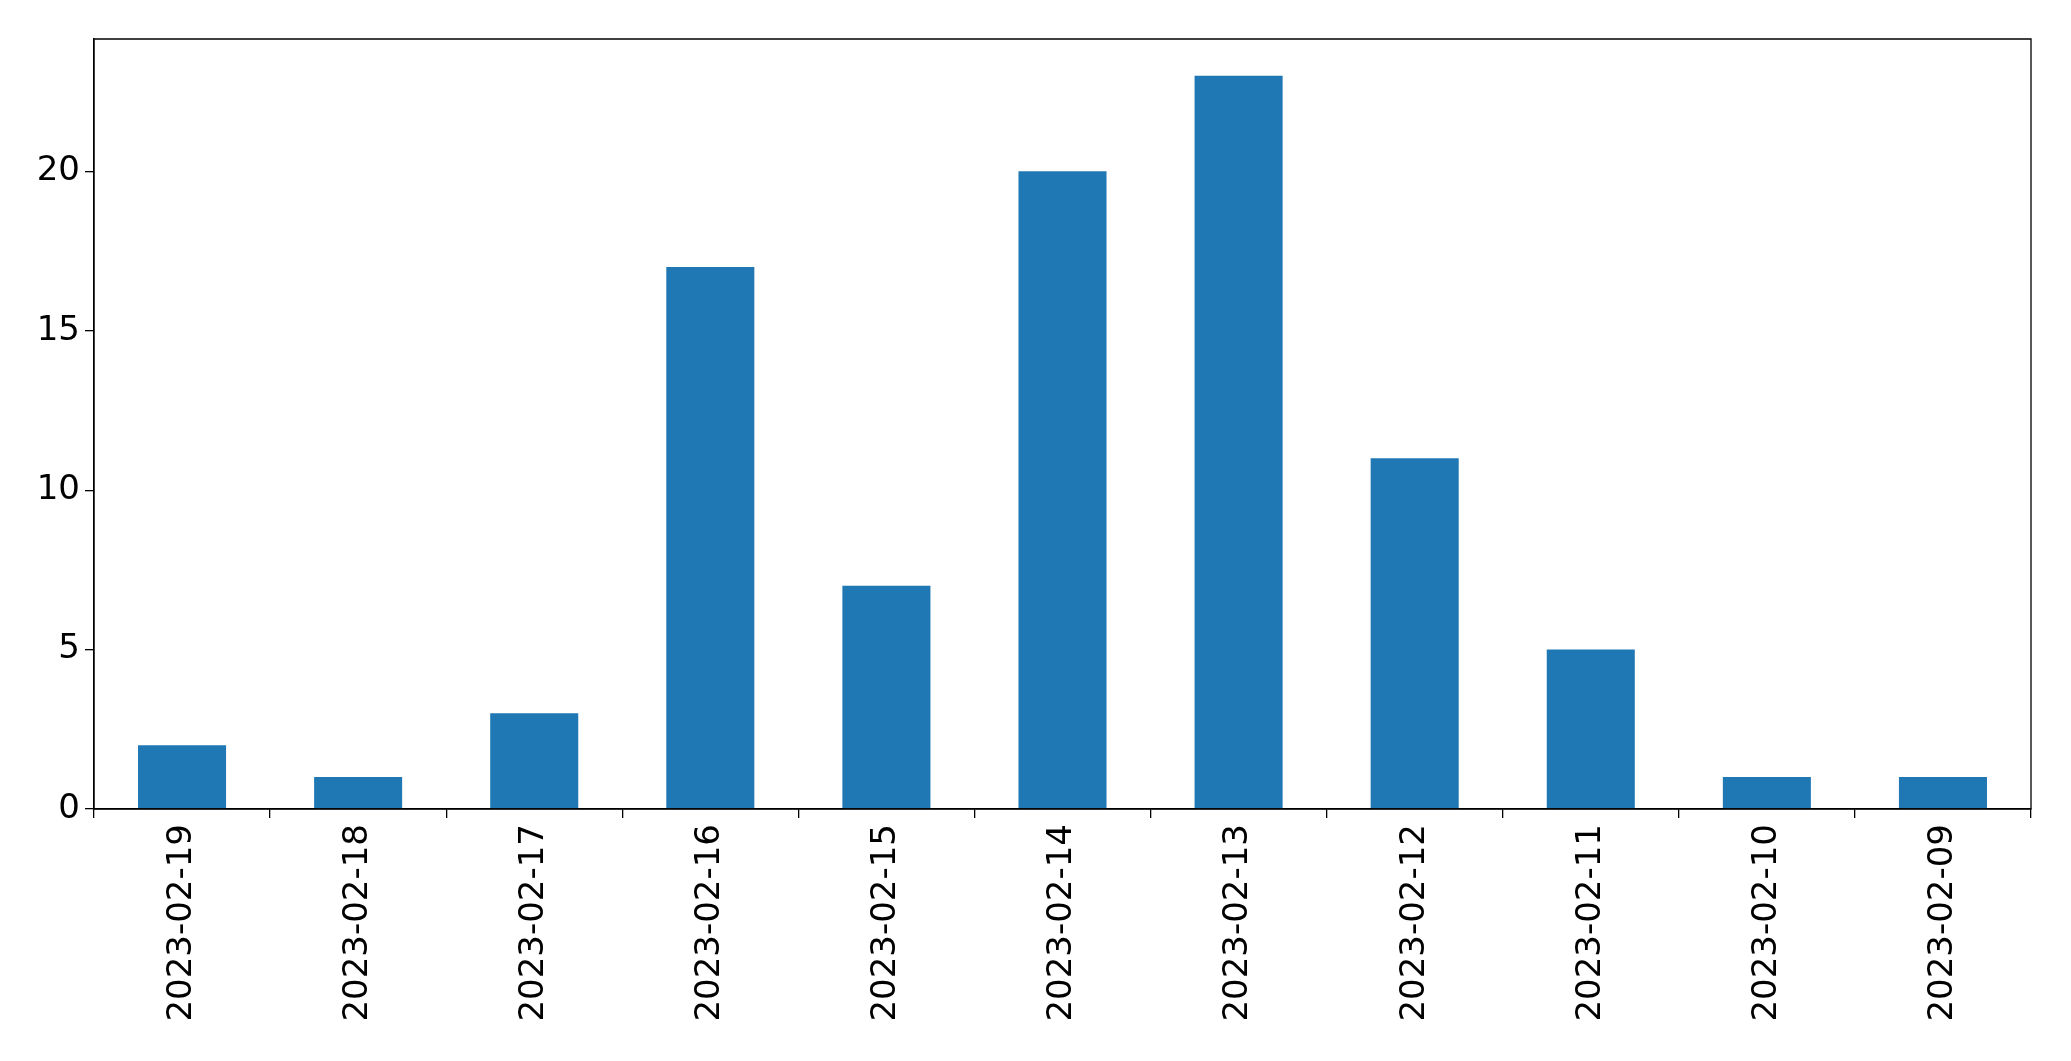  Describe the element at coordinates (178, 923) in the screenshot. I see `x-tick-label: 2023-02-19` at that location.